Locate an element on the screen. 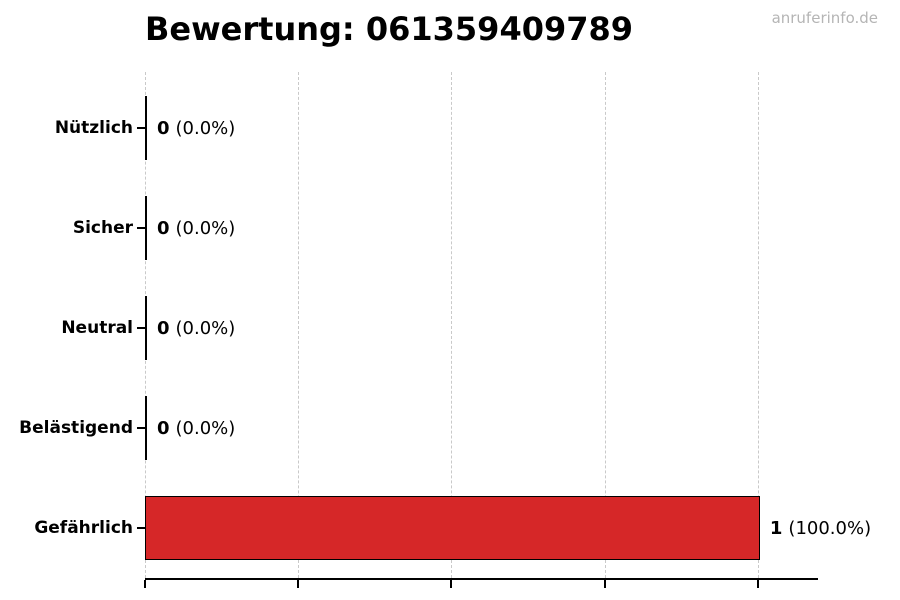 This screenshot has height=600, width=900. value-label-neutral: 0 (0.0%) is located at coordinates (196, 328).